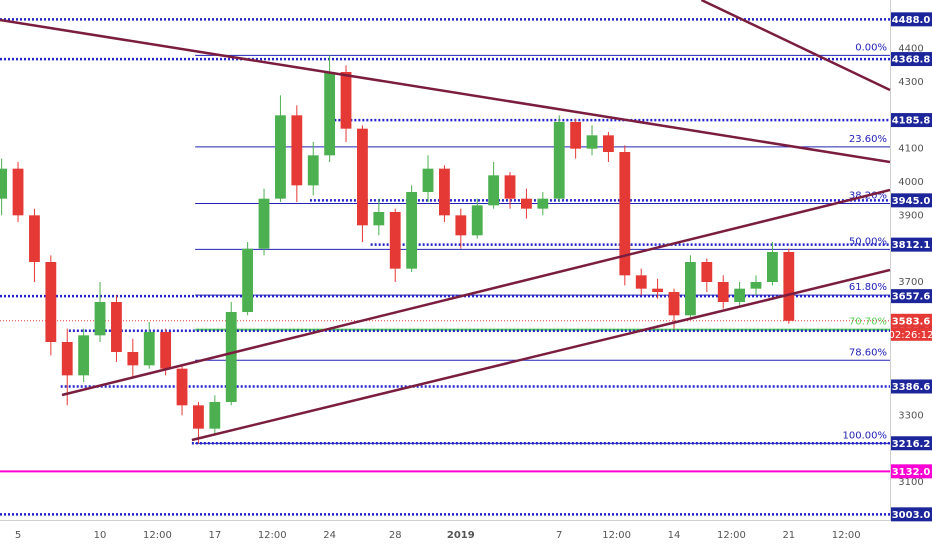 The height and width of the screenshot is (550, 932). I want to click on alert-label: 3132.0, so click(911, 472).